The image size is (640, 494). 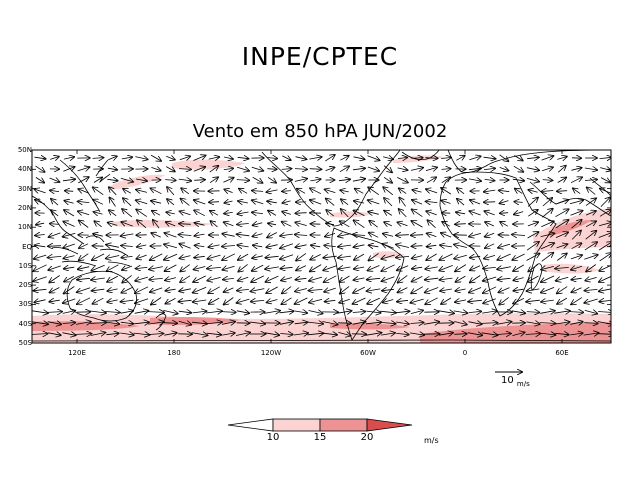 What do you see at coordinates (465, 353) in the screenshot?
I see `lon-label-0: 0` at bounding box center [465, 353].